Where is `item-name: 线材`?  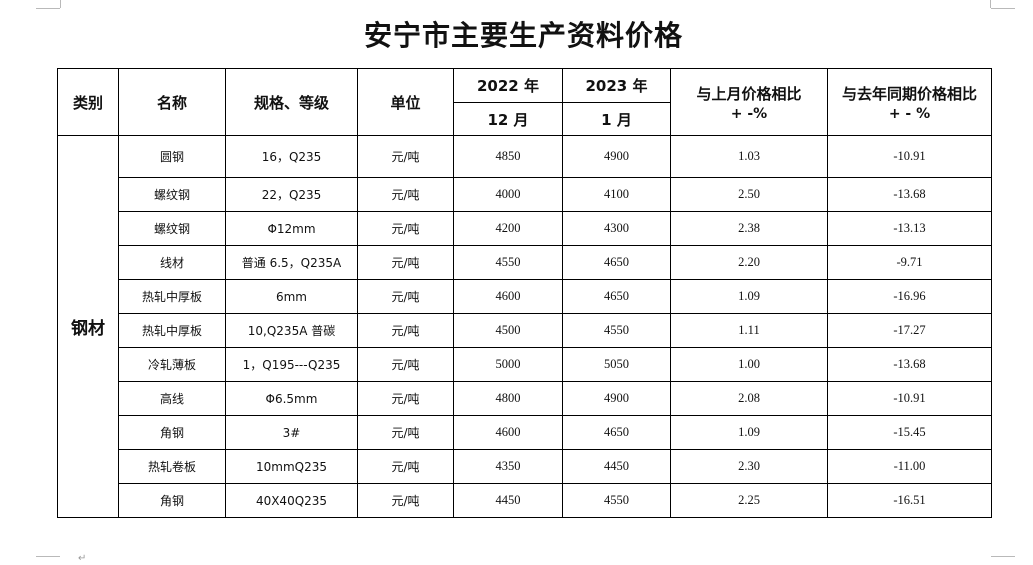
item-name: 线材 is located at coordinates (172, 262).